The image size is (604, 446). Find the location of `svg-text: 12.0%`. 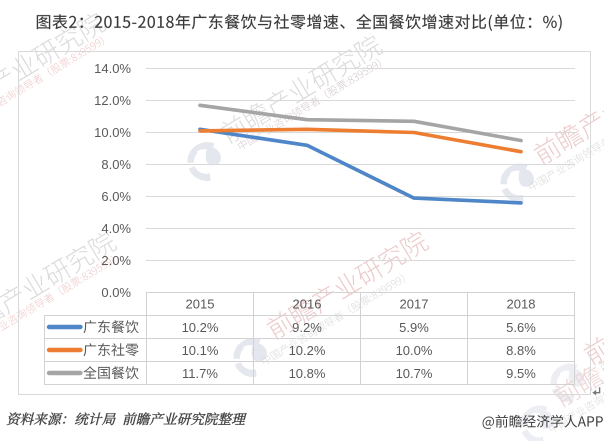

svg-text: 12.0% is located at coordinates (112, 100).